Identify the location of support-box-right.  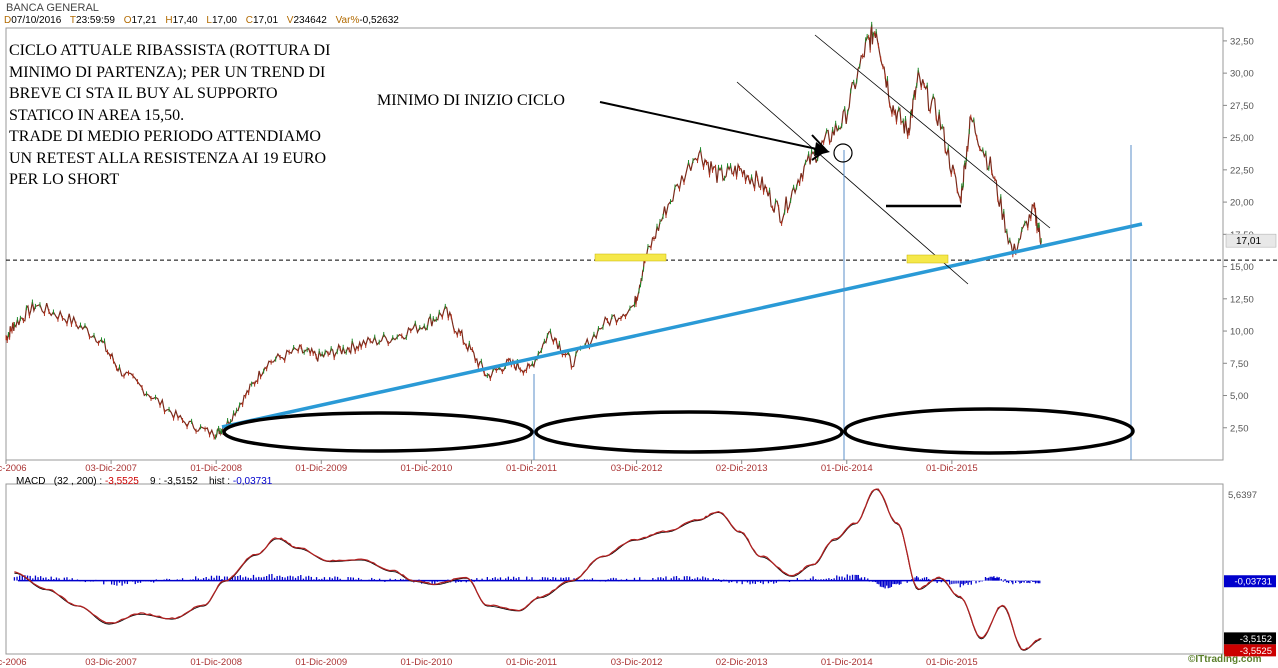
(927, 259).